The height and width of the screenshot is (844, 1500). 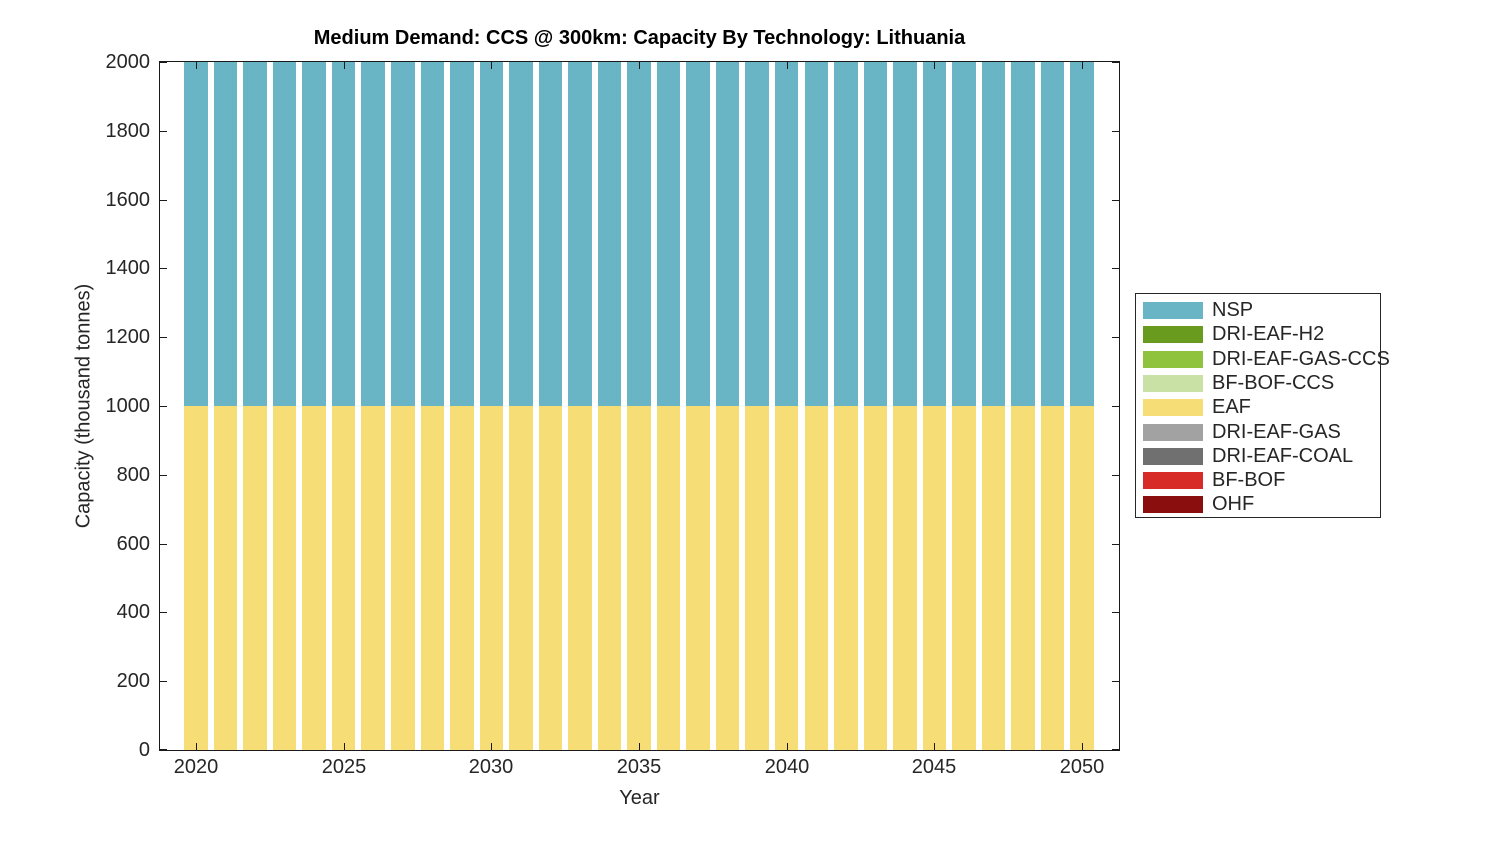 What do you see at coordinates (639, 578) in the screenshot?
I see `bar-segment-EAF-2035` at bounding box center [639, 578].